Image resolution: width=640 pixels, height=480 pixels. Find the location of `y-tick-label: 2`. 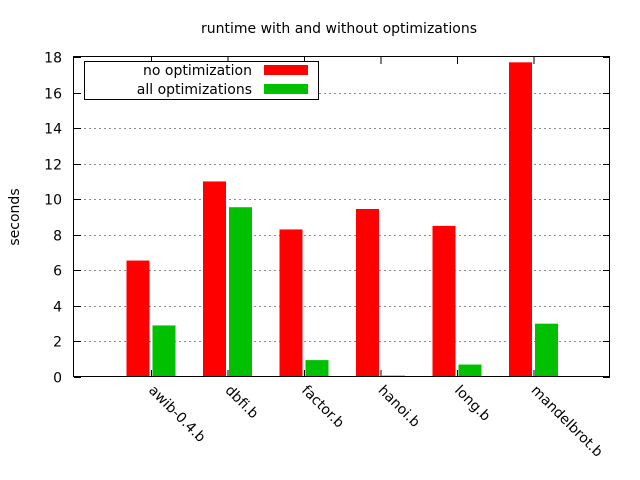

y-tick-label: 2 is located at coordinates (57, 343).